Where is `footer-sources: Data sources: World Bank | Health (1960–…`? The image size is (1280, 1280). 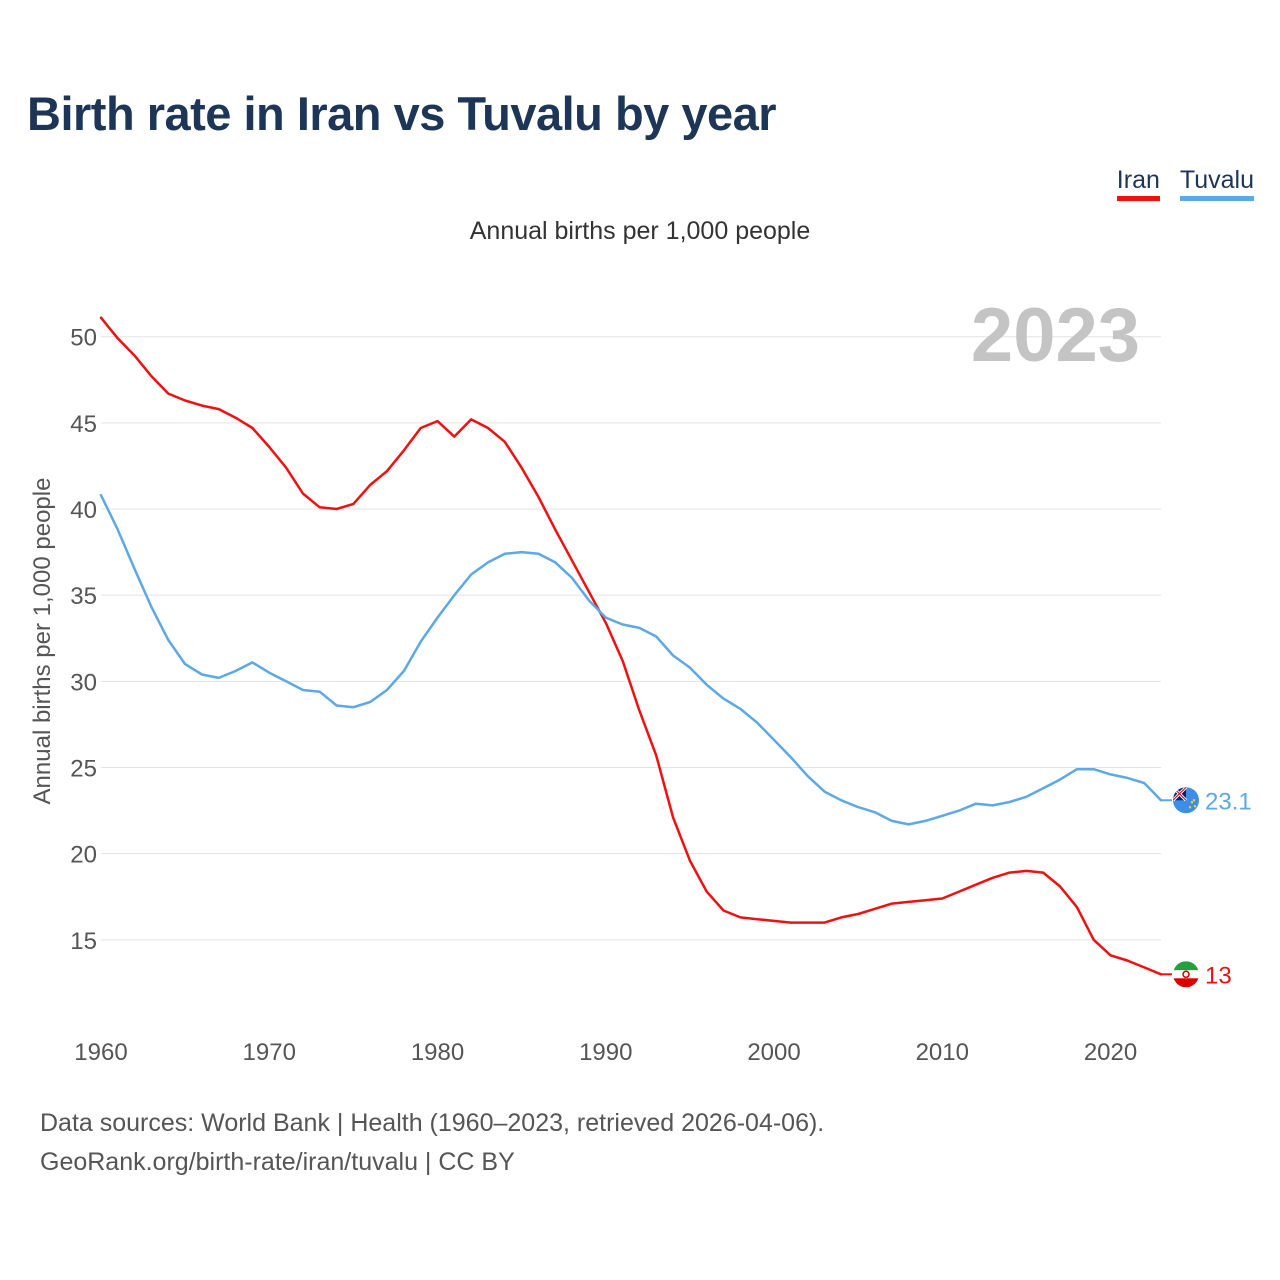 footer-sources: Data sources: World Bank | Health (1960–… is located at coordinates (432, 1123).